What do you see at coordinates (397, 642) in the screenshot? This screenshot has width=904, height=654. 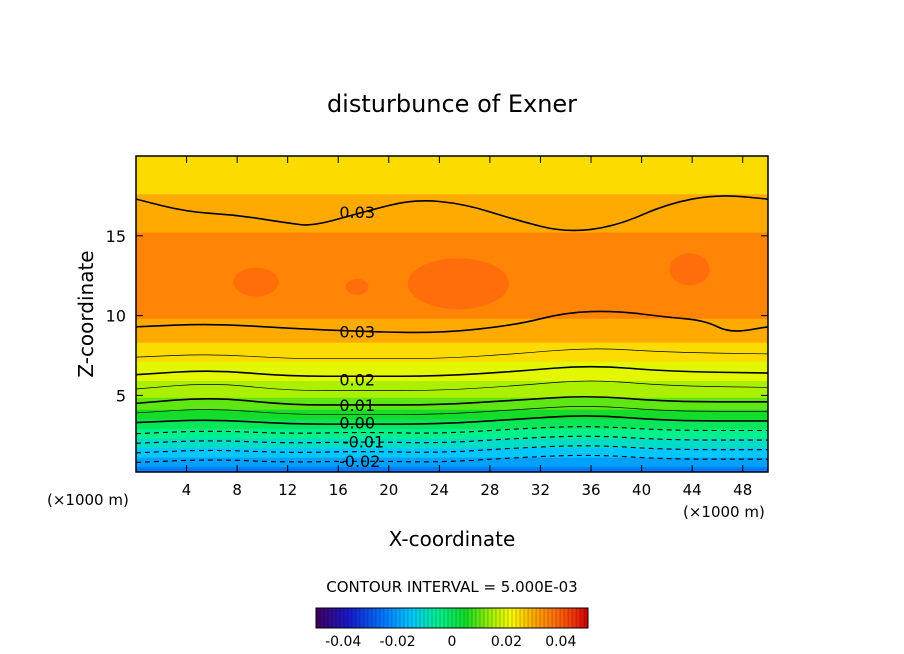 I see `colorbar-tick-label: -0.02` at bounding box center [397, 642].